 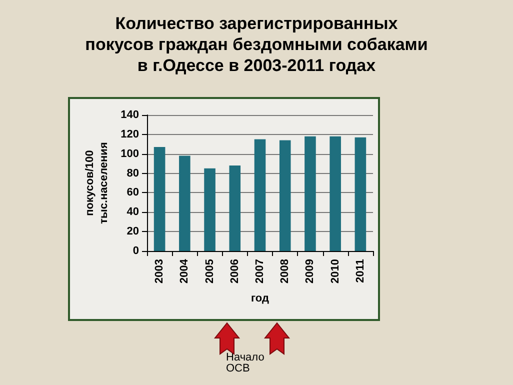 What do you see at coordinates (210, 271) in the screenshot?
I see `x-tick-label: 2005` at bounding box center [210, 271].